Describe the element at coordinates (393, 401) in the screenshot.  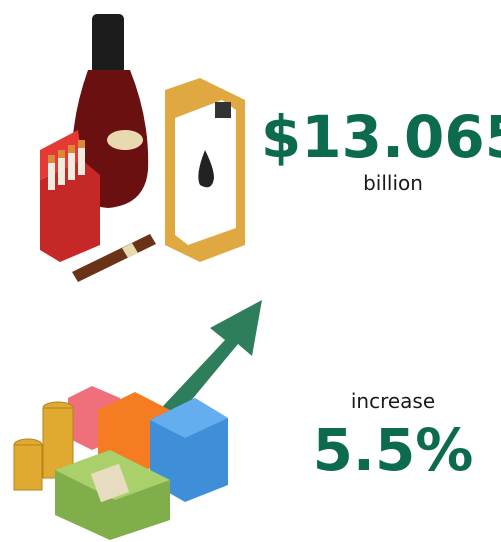
I see `change-label: increase` at that location.